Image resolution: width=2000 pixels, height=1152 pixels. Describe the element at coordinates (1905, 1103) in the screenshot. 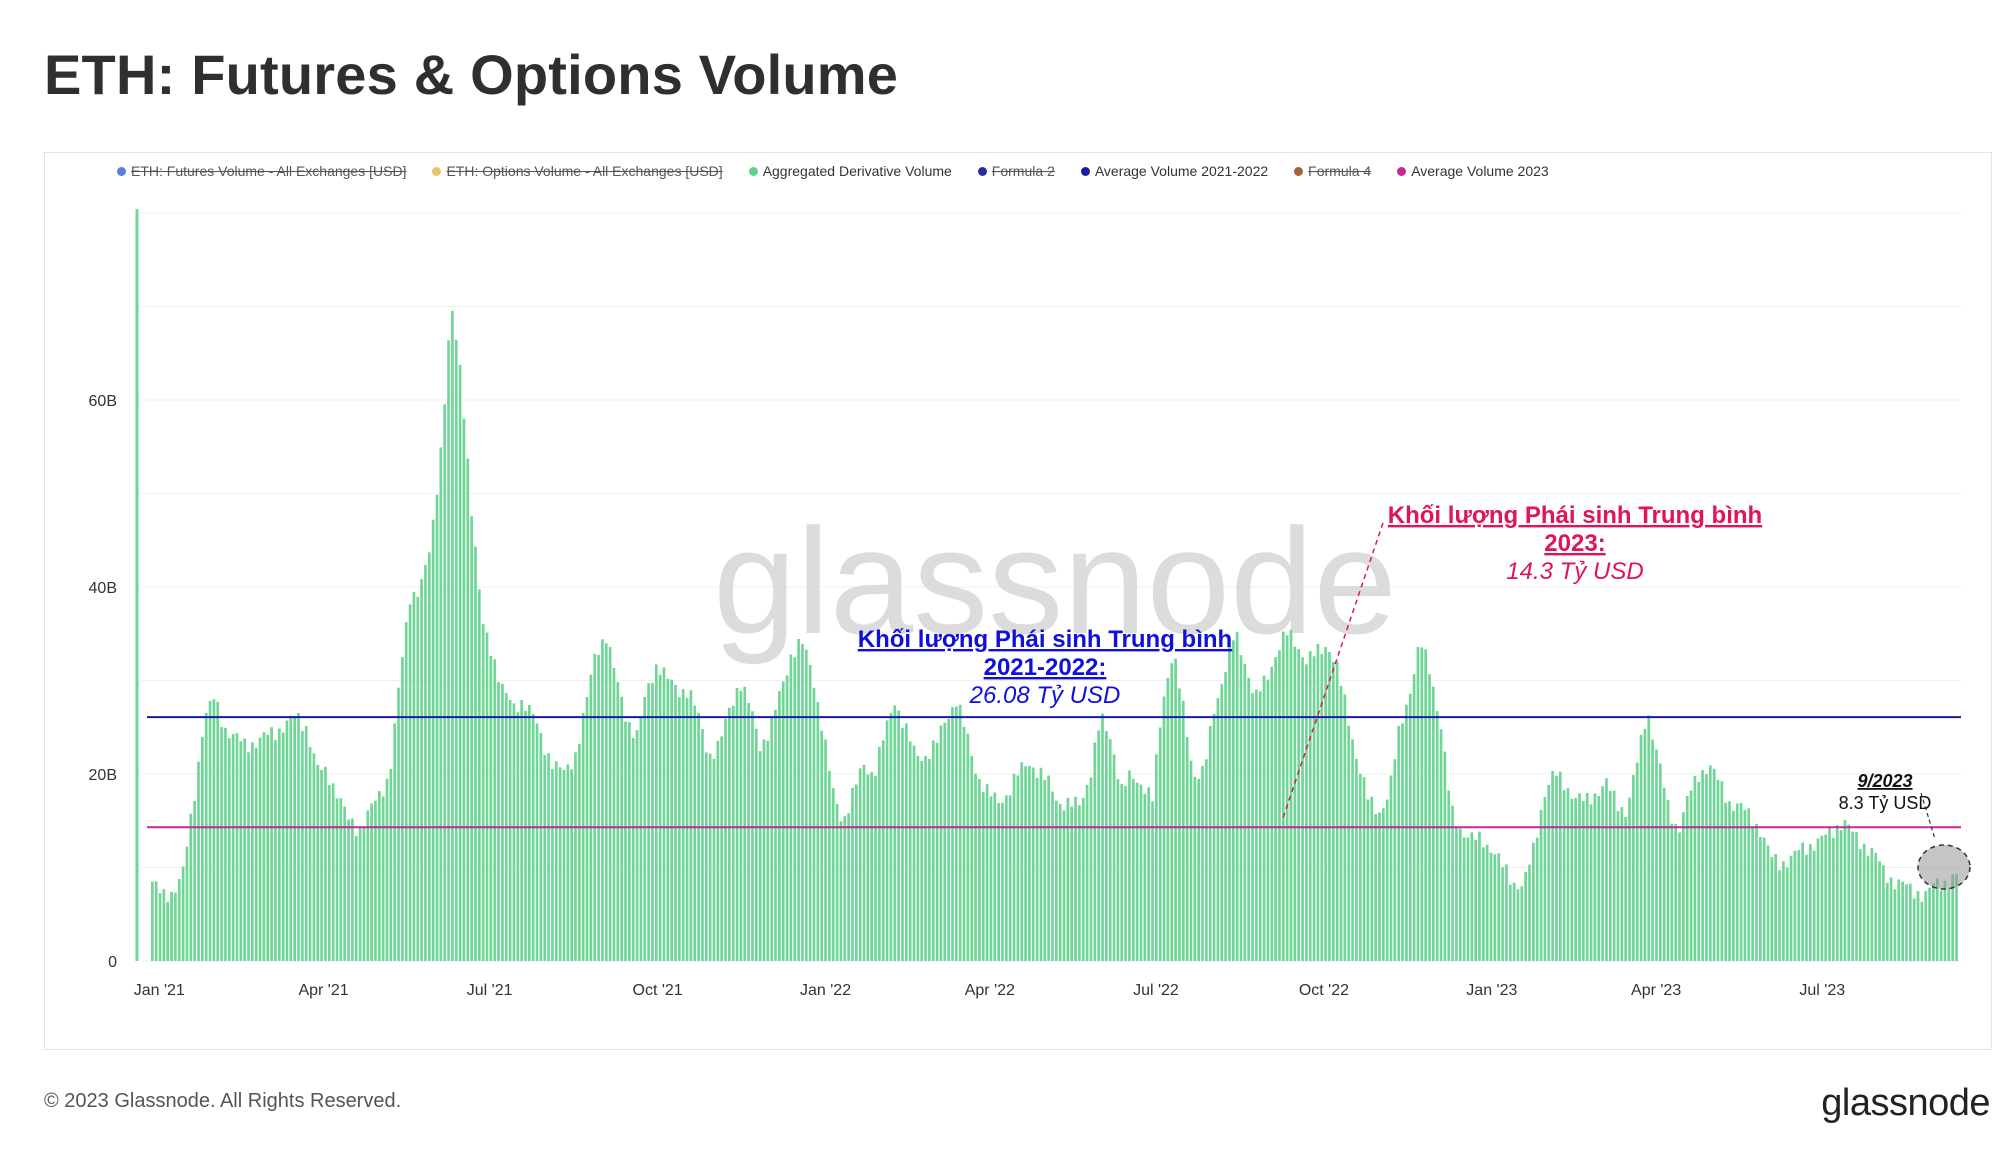

I see `brand-logo: glassnode` at that location.